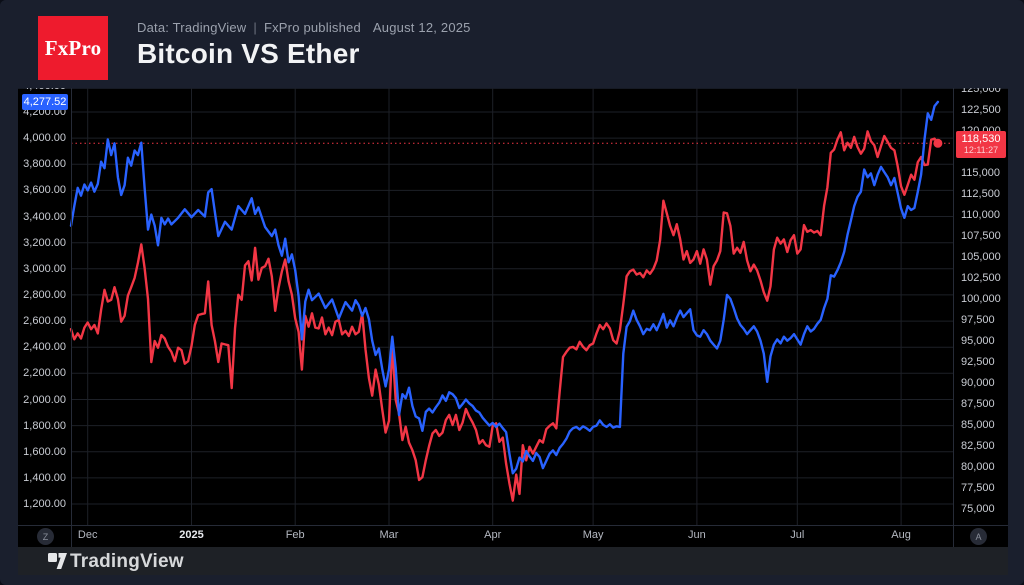 Image resolution: width=1024 pixels, height=585 pixels. I want to click on left-axis-tick: 1,800.00, so click(44, 425).